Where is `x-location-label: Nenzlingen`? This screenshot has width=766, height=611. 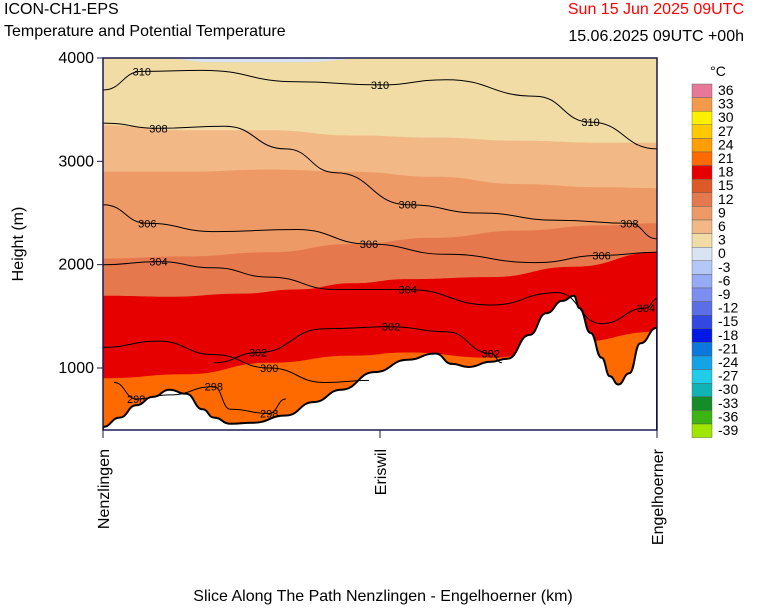 x-location-label: Nenzlingen is located at coordinates (104, 489).